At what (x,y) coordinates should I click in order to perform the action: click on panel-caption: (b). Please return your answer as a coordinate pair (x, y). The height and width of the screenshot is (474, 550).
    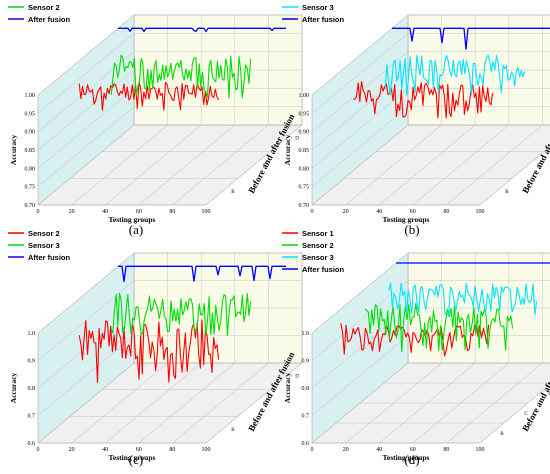
    Looking at the image, I should click on (411, 229).